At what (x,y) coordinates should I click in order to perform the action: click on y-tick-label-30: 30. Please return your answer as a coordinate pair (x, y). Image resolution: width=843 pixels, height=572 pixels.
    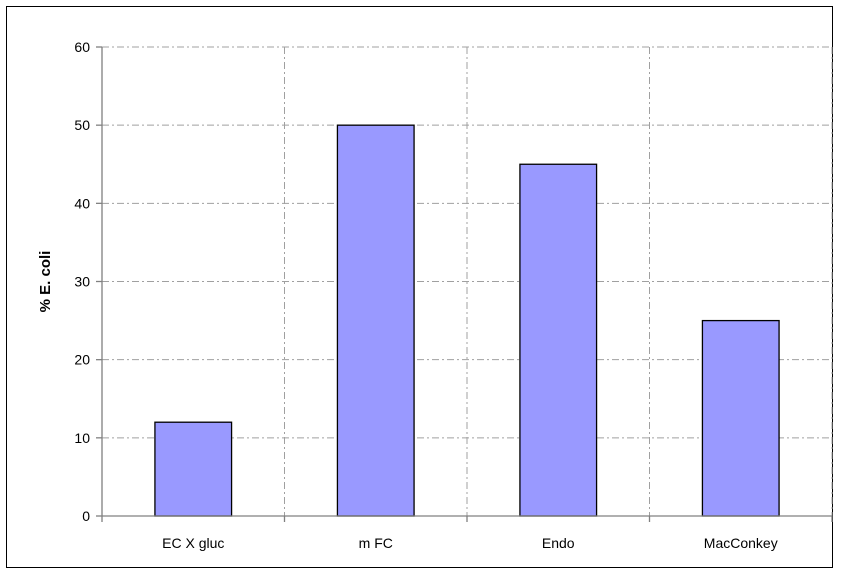
    Looking at the image, I should click on (82, 282).